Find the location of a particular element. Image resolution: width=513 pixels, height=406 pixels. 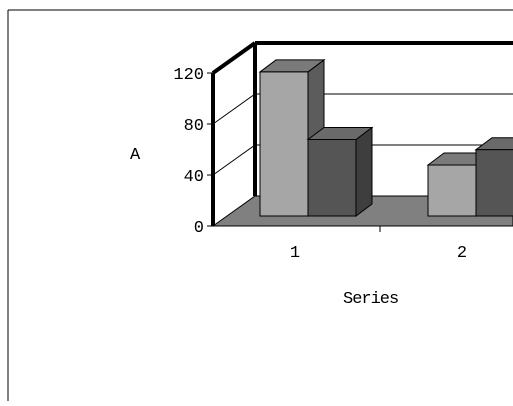

y-tick-label: 120 is located at coordinates (188, 75).